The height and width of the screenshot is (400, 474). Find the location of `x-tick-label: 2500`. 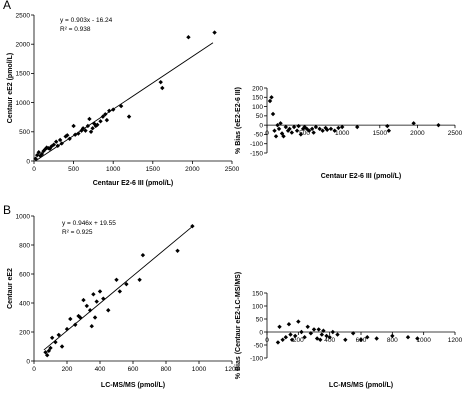

x-tick-label: 2500 is located at coordinates (455, 133).